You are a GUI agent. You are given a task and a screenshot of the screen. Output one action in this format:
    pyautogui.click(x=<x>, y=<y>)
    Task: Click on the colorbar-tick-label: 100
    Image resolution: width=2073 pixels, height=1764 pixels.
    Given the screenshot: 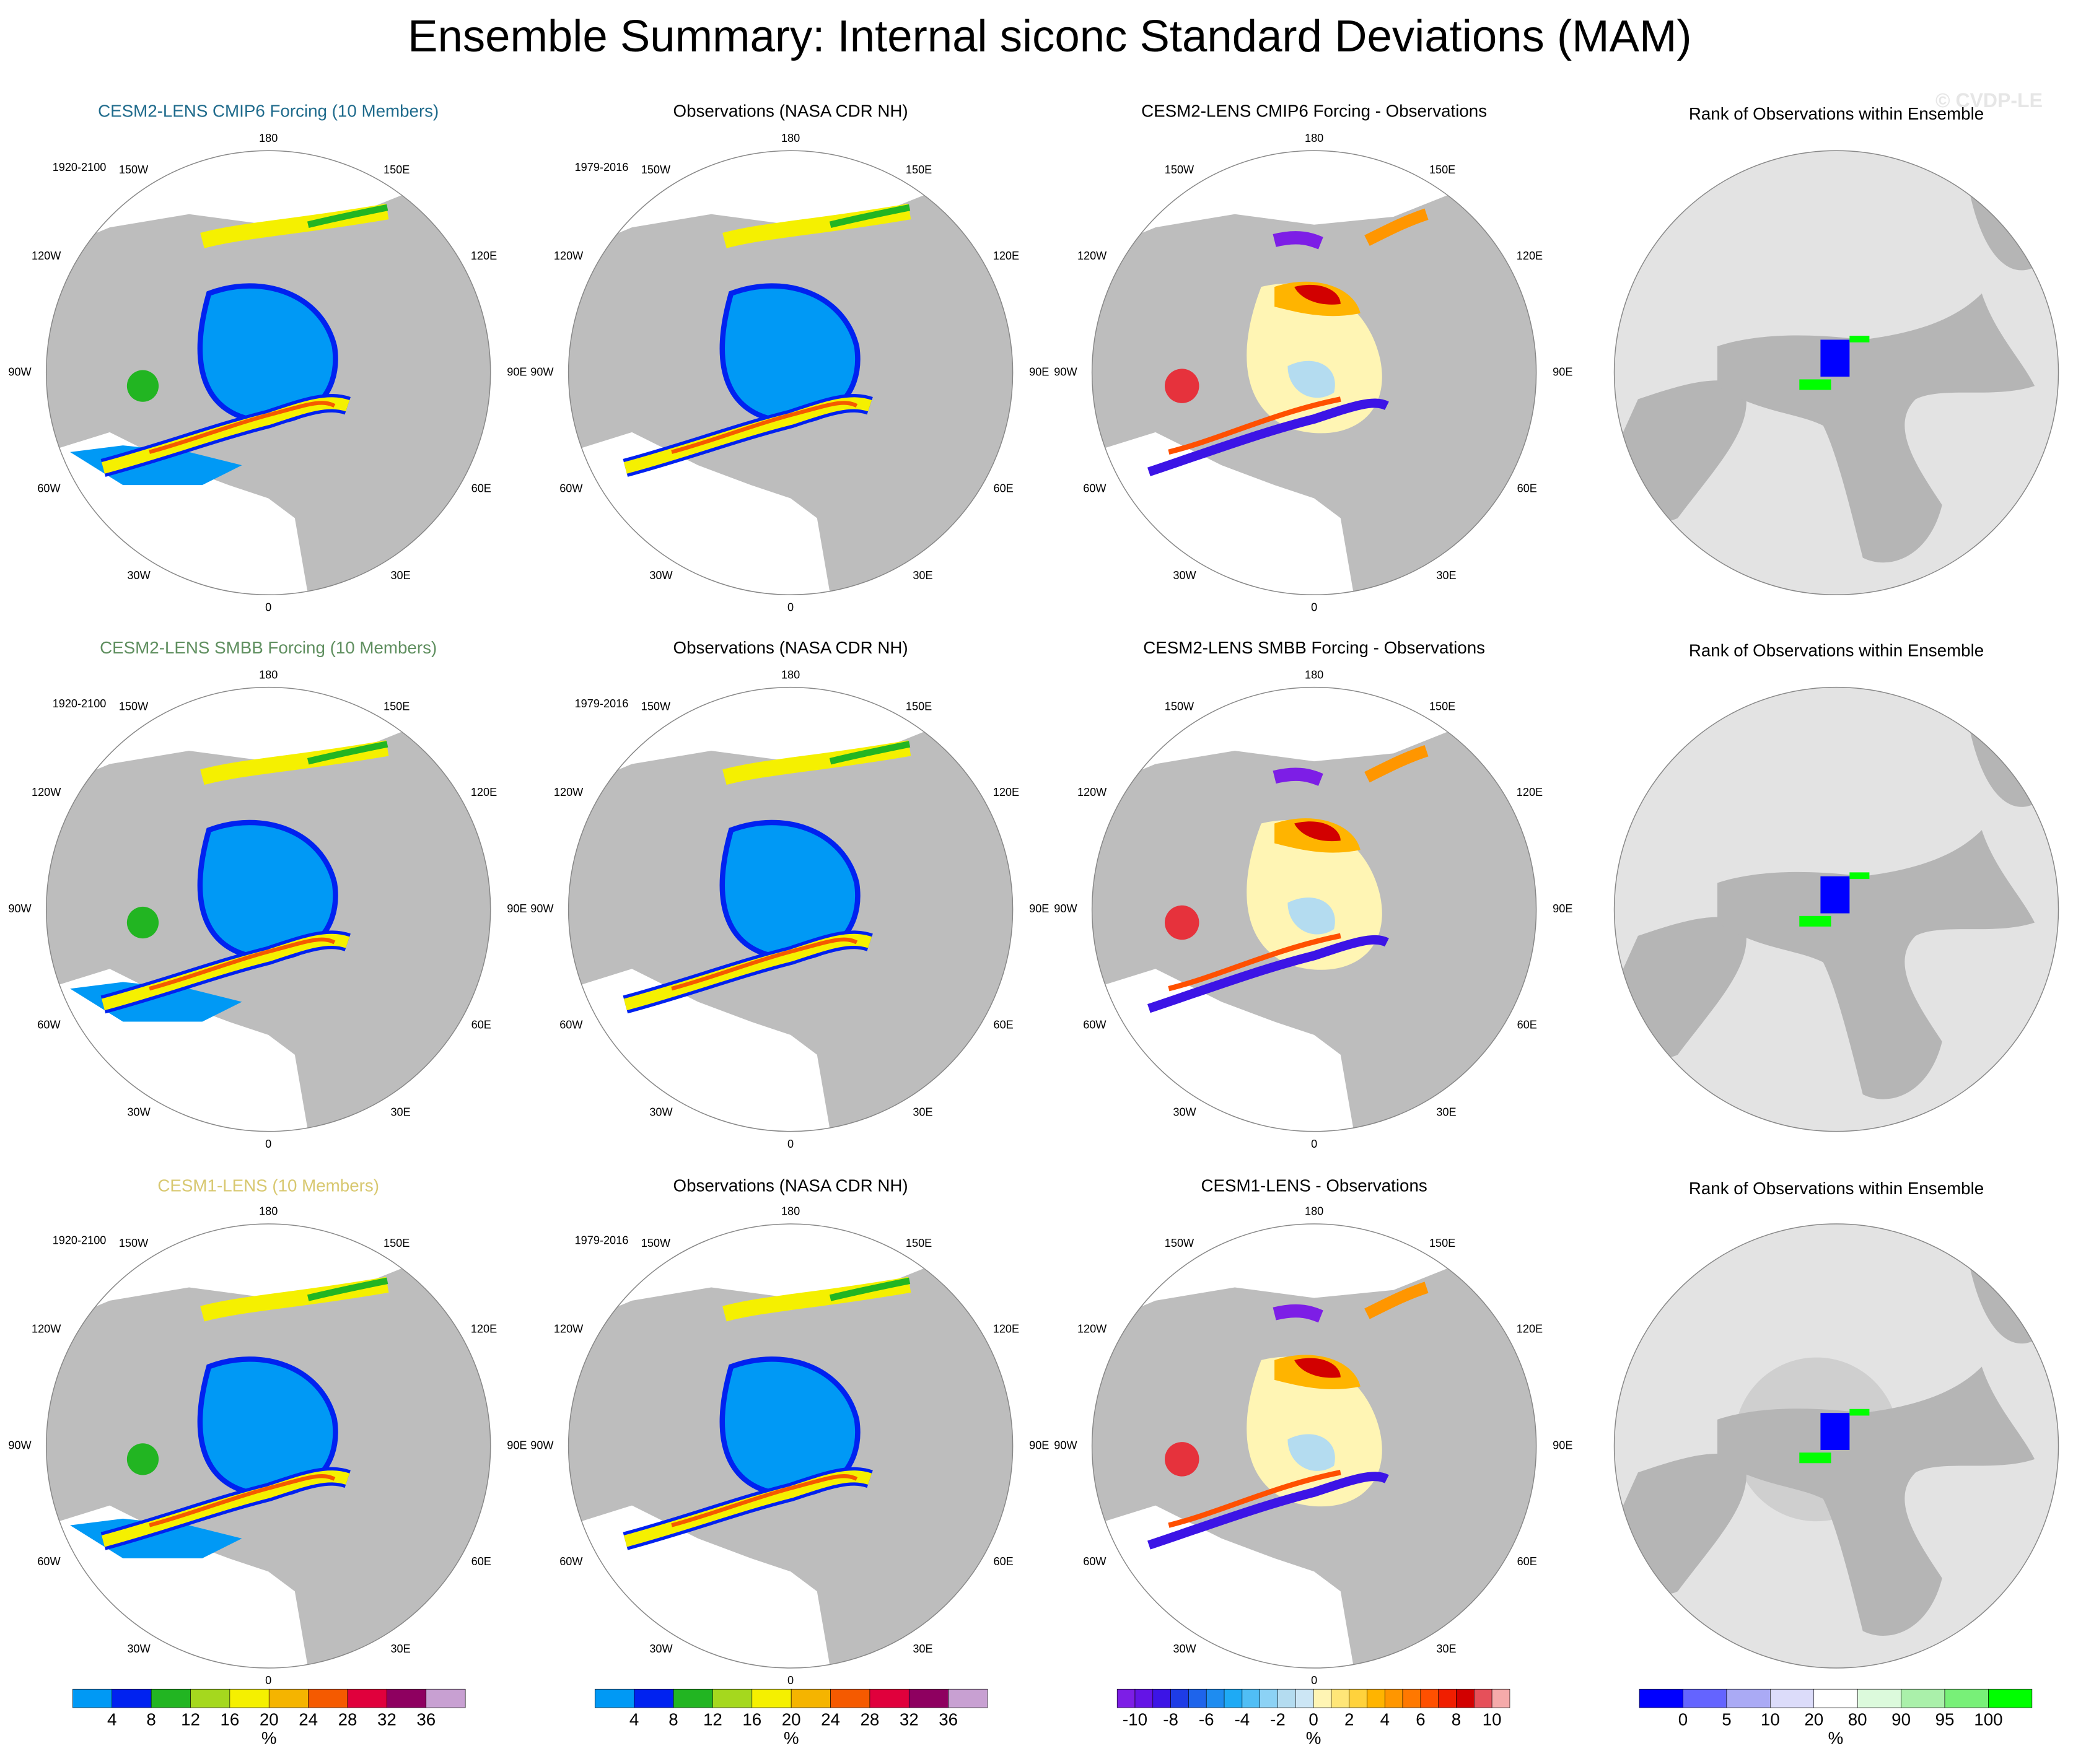 What is the action you would take?
    pyautogui.click(x=1988, y=1719)
    